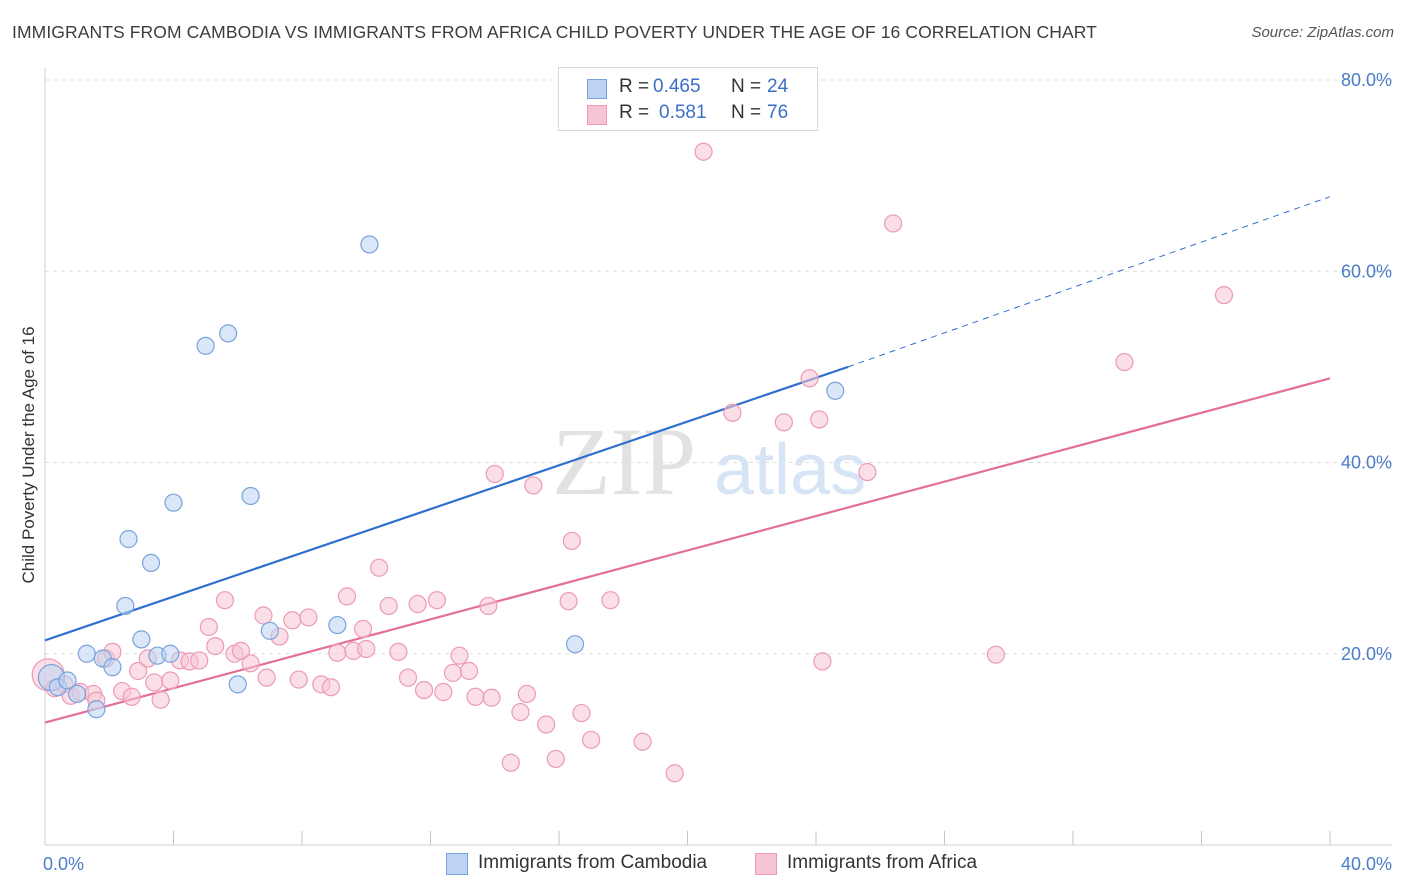 The height and width of the screenshot is (892, 1406). Describe the element at coordinates (1366, 80) in the screenshot. I see `y-tick-label: 80.0%` at that location.